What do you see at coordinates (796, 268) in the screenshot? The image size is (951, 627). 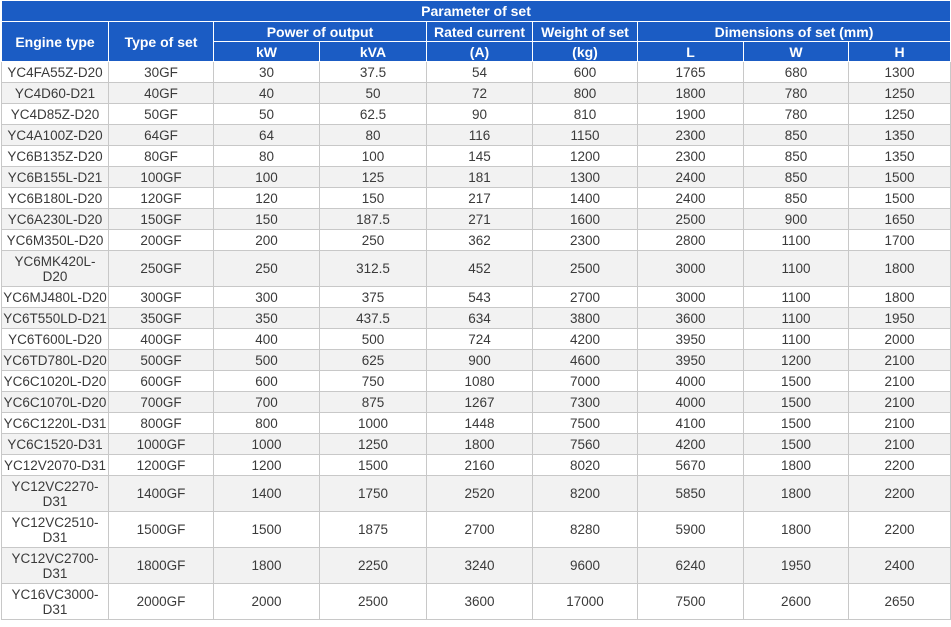 I see `cell-width: 1100` at bounding box center [796, 268].